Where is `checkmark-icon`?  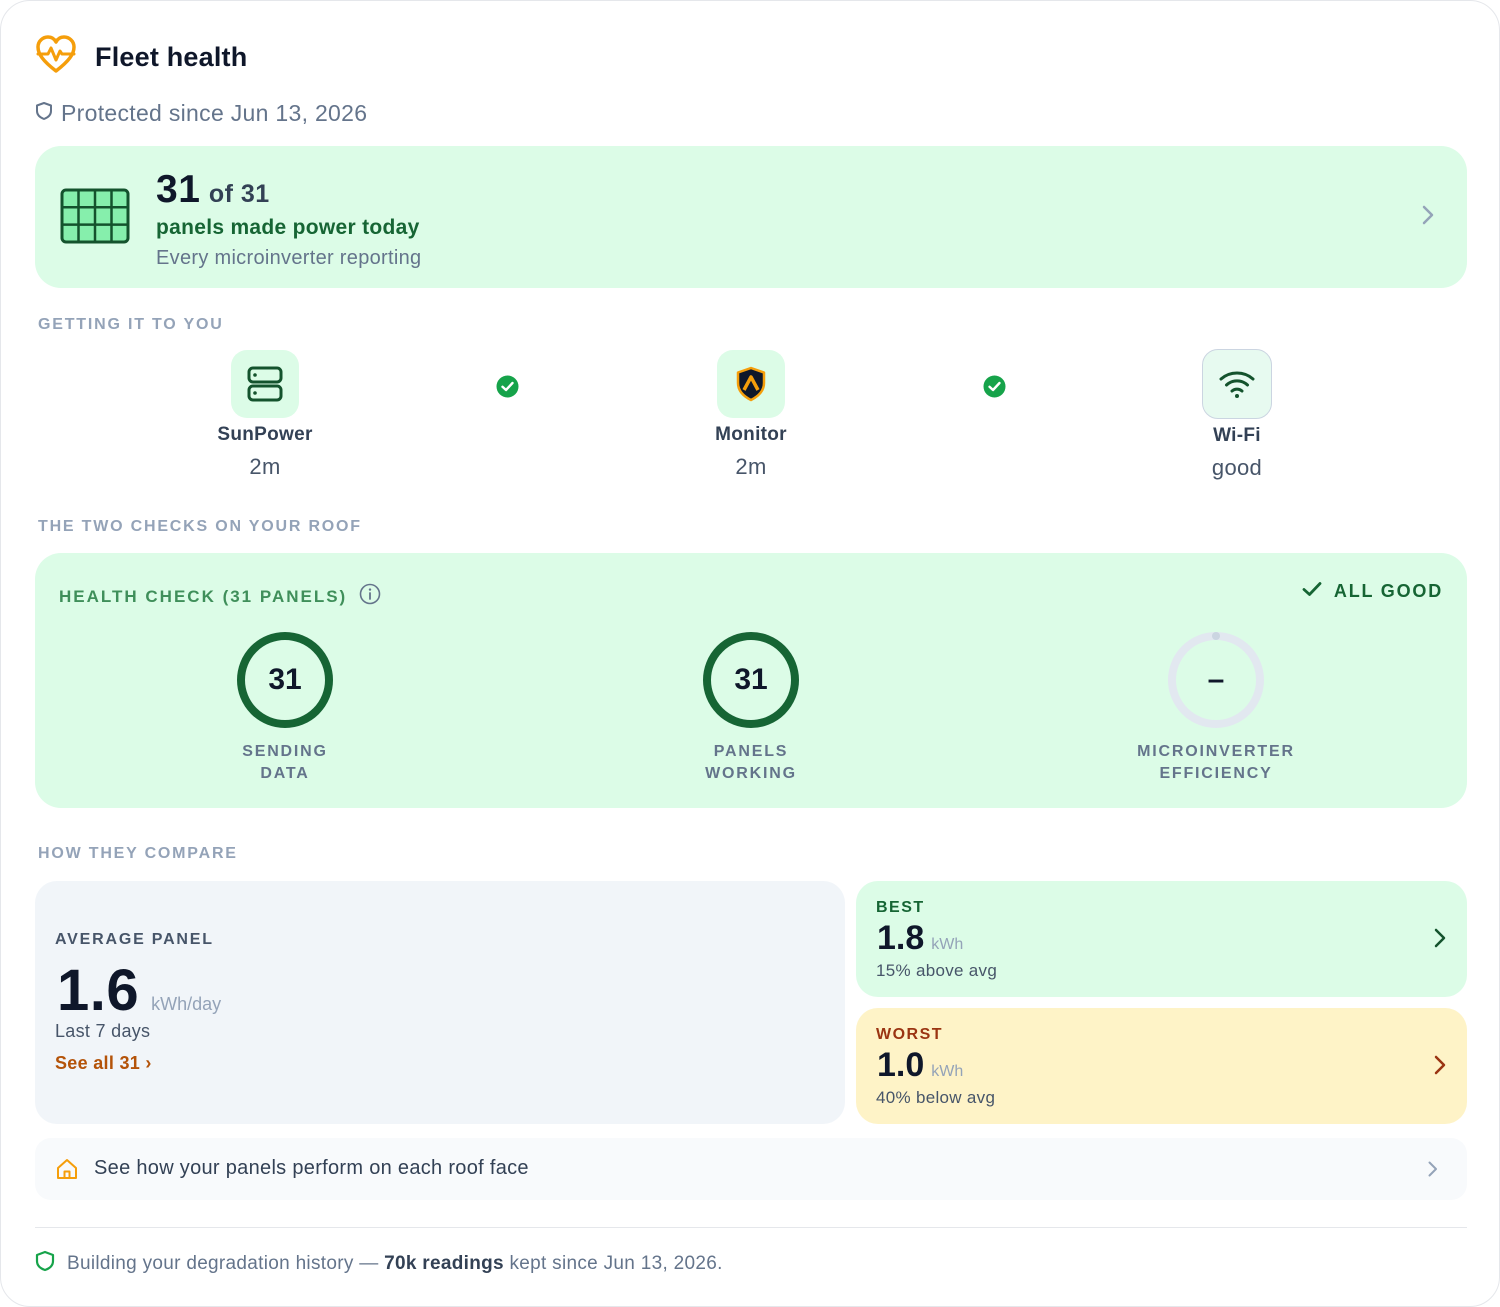 checkmark-icon is located at coordinates (1312, 591).